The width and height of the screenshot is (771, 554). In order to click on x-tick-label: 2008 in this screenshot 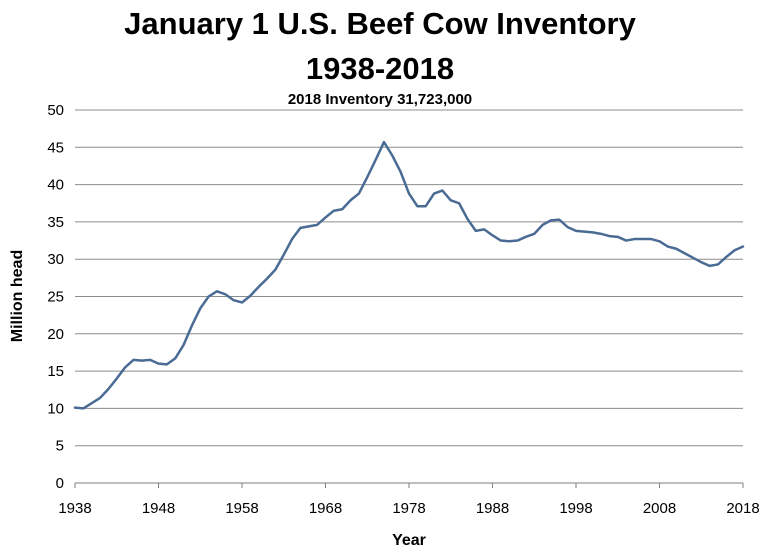, I will do `click(659, 508)`.